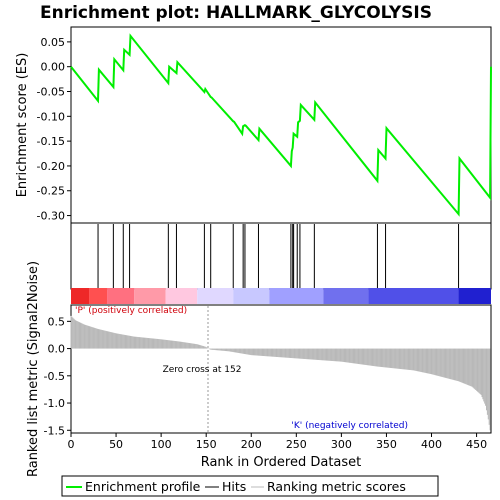 The image size is (500, 500). What do you see at coordinates (143, 486) in the screenshot?
I see `legend-enrichment-label: Enrichment profile` at bounding box center [143, 486].